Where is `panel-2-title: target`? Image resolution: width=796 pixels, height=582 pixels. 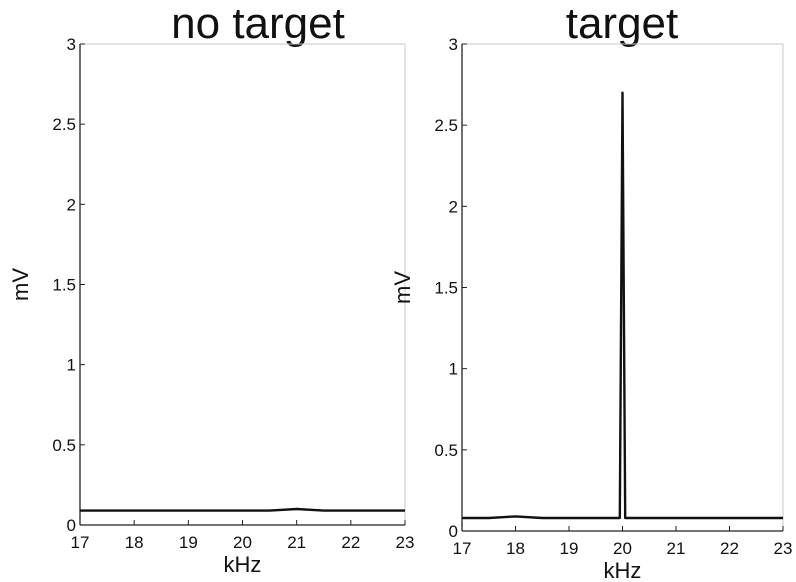
panel-2-title: target is located at coordinates (622, 24).